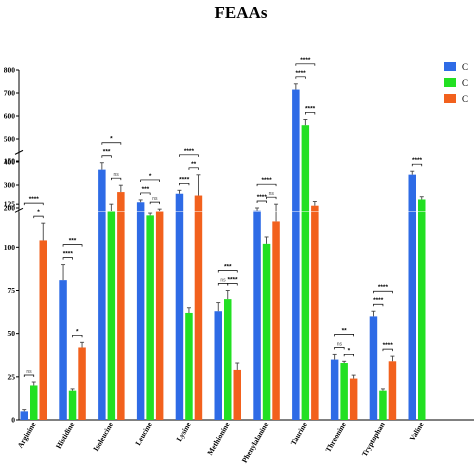 This screenshot has width=474, height=474. I want to click on category-label: Methionine, so click(218, 438).